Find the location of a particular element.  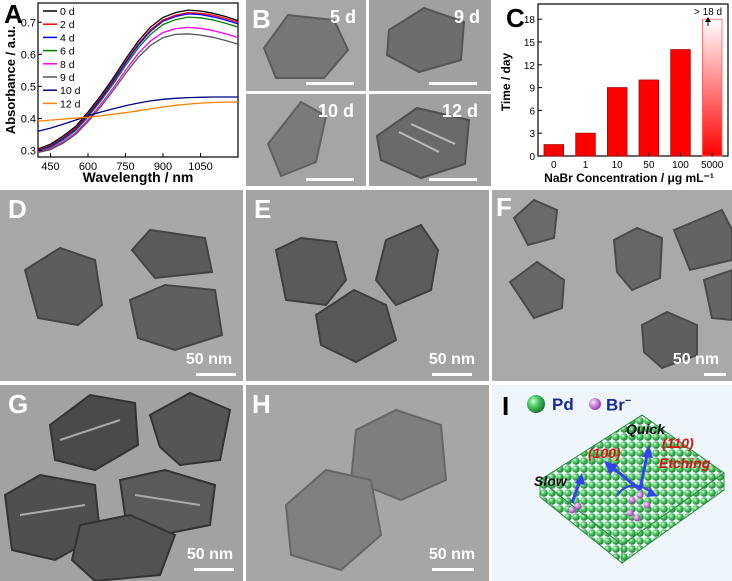

legend-label: 4 d is located at coordinates (67, 38).